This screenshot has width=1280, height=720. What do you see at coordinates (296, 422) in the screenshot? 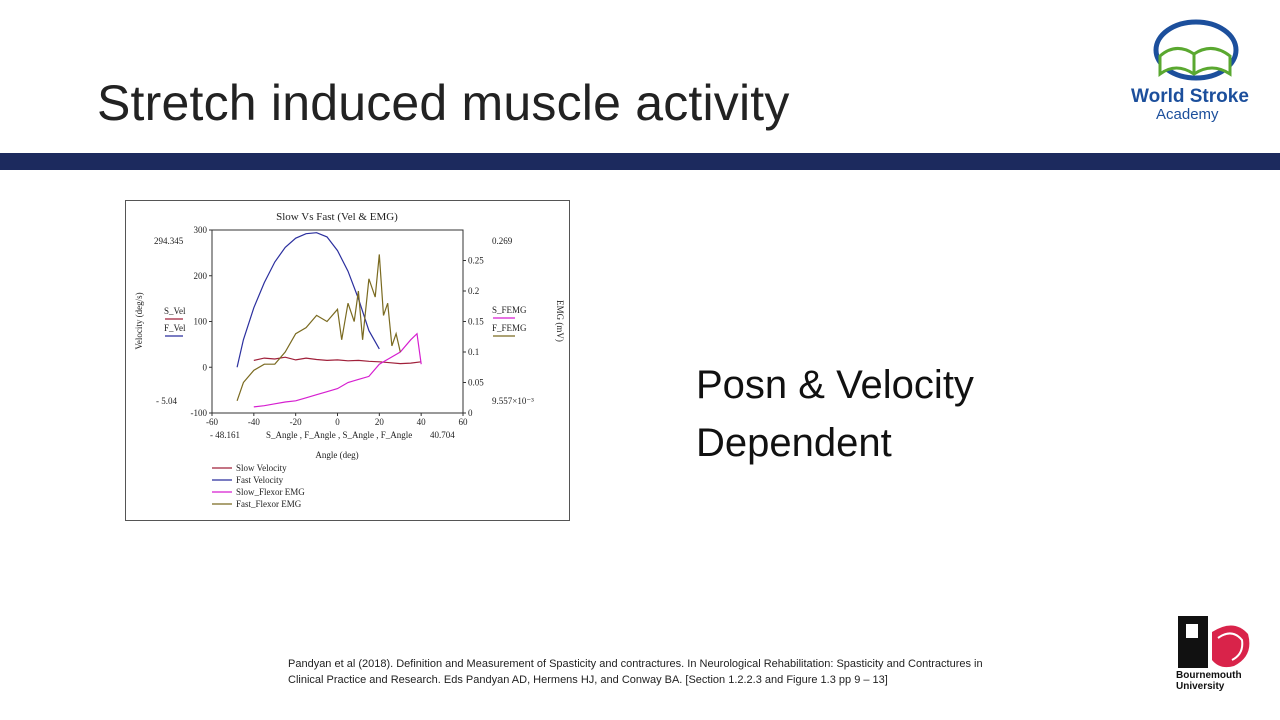
I see `x-tick-label: -20` at bounding box center [296, 422].